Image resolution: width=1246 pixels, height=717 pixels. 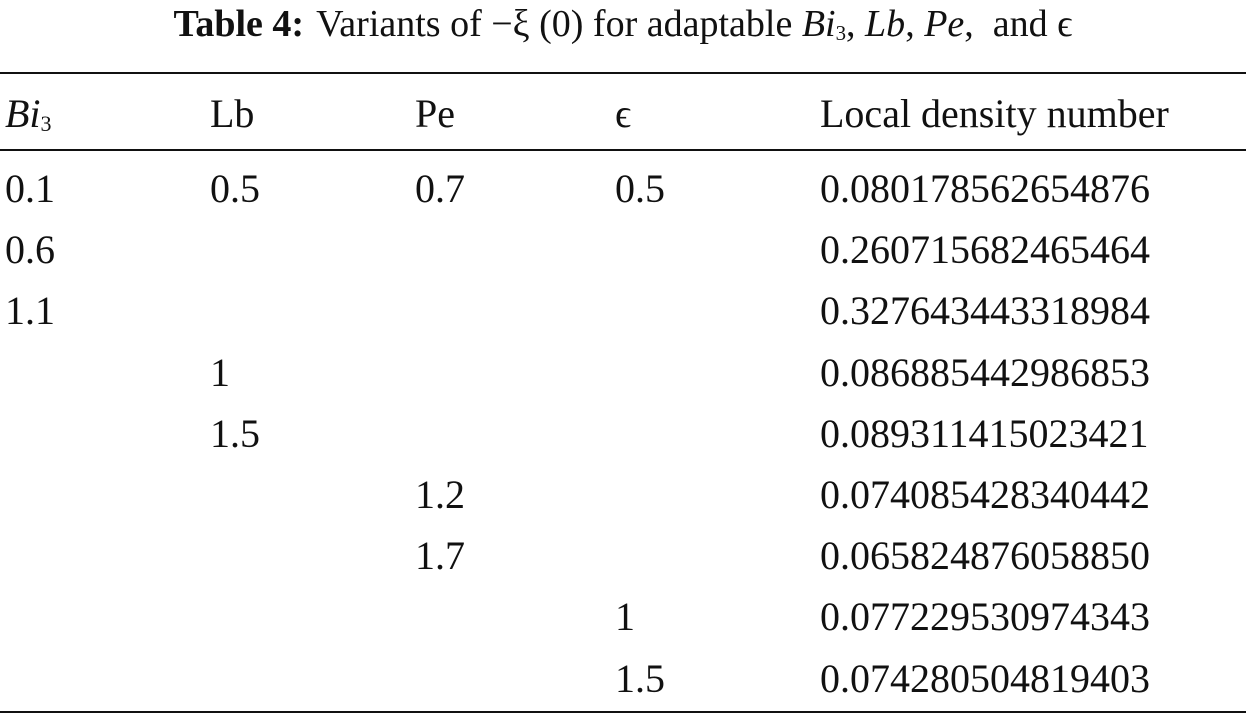 I want to click on table-cell: 0.080178562654876, so click(x=985, y=188).